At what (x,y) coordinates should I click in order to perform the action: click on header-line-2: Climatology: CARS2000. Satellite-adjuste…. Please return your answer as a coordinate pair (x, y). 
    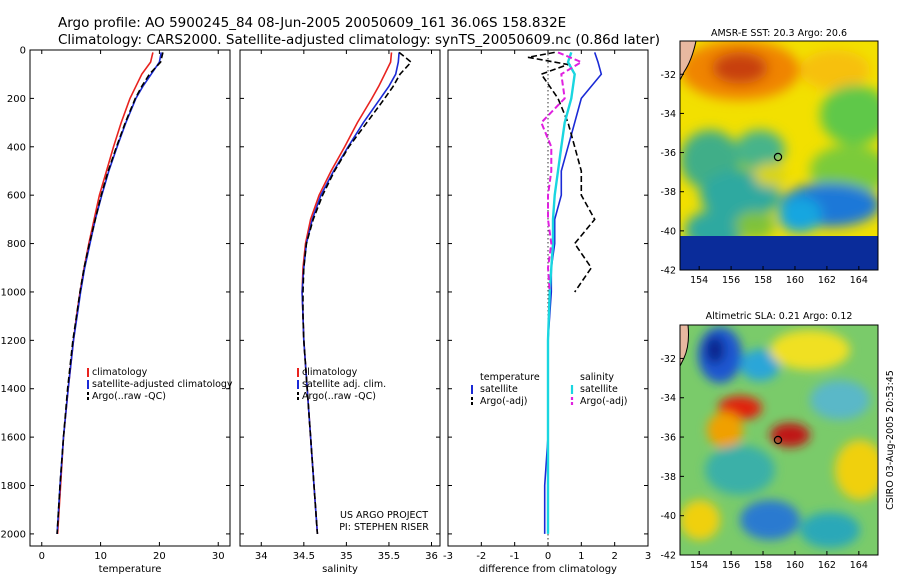
    Looking at the image, I should click on (359, 40).